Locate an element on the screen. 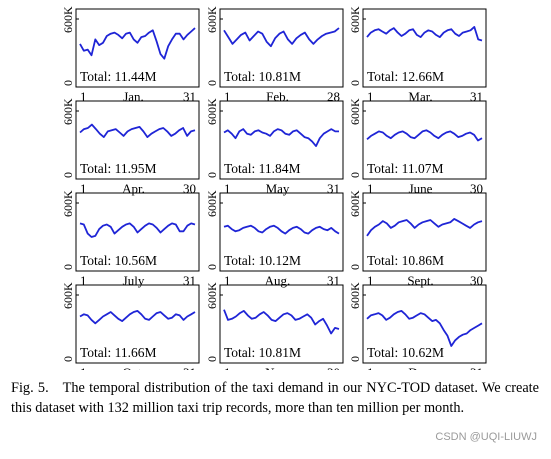  total-label: Total: 11.07M is located at coordinates (405, 168).